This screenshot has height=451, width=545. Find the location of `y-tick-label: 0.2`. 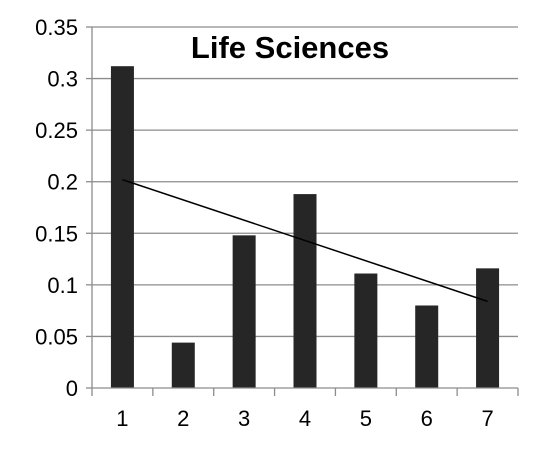

y-tick-label: 0.2 is located at coordinates (62, 182).